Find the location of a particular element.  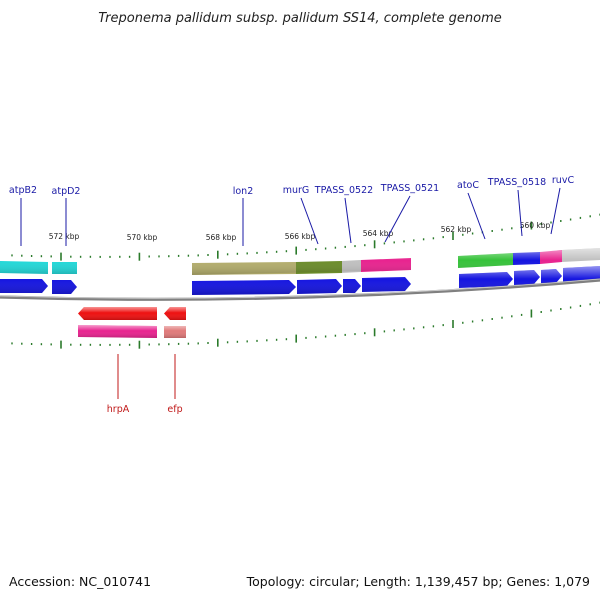

label-leaders is located at coordinates (290, 216).